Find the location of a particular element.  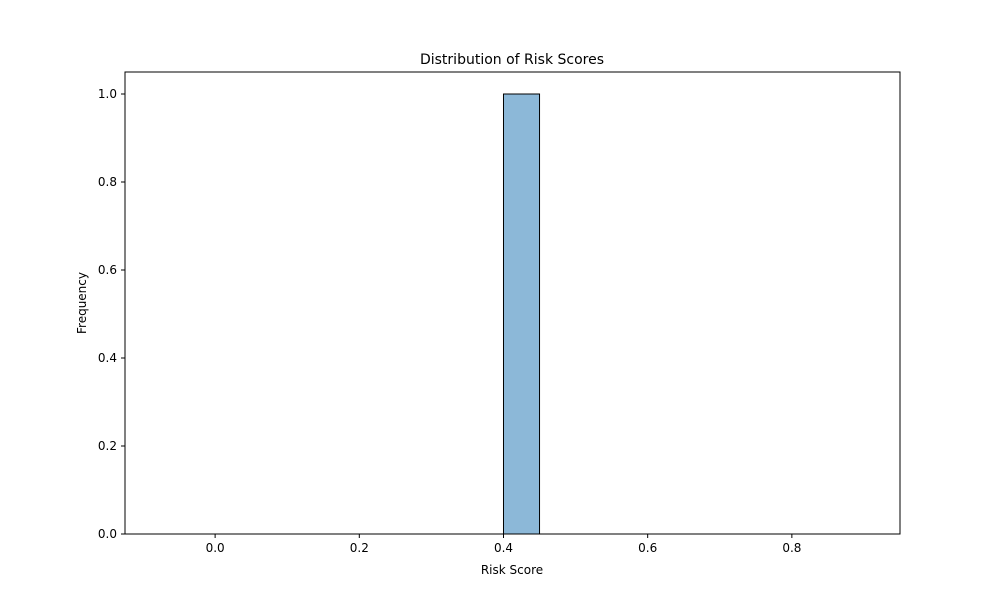

y-axis-ticks: 0.0 0.2 0.4 0.6 0.8 1.0 is located at coordinates (111, 314).